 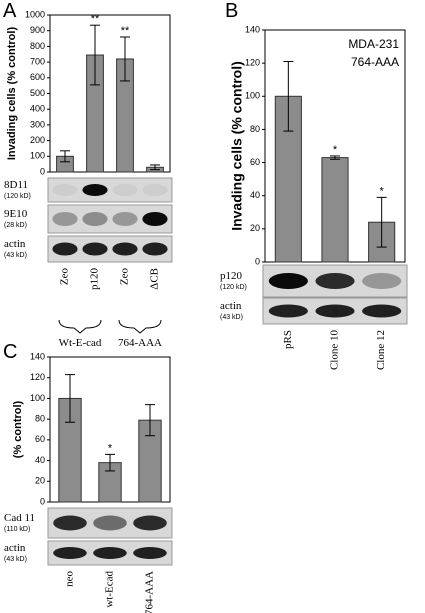 I want to click on blot-label: Cad 11, so click(x=19, y=518).